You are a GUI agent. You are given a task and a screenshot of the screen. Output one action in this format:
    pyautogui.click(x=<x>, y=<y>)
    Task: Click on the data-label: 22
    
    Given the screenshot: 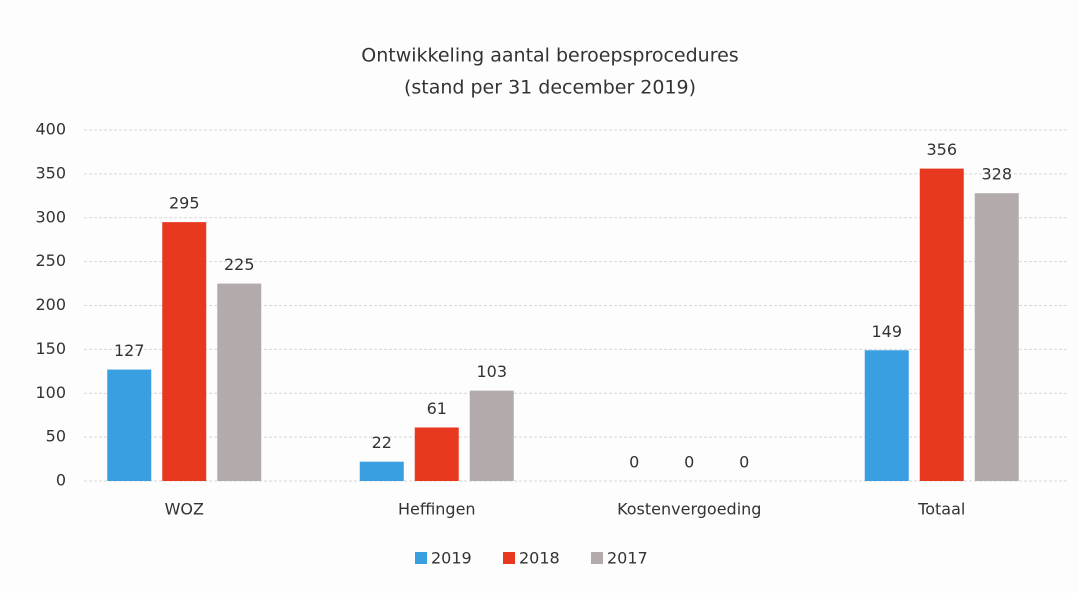 What is the action you would take?
    pyautogui.click(x=382, y=442)
    